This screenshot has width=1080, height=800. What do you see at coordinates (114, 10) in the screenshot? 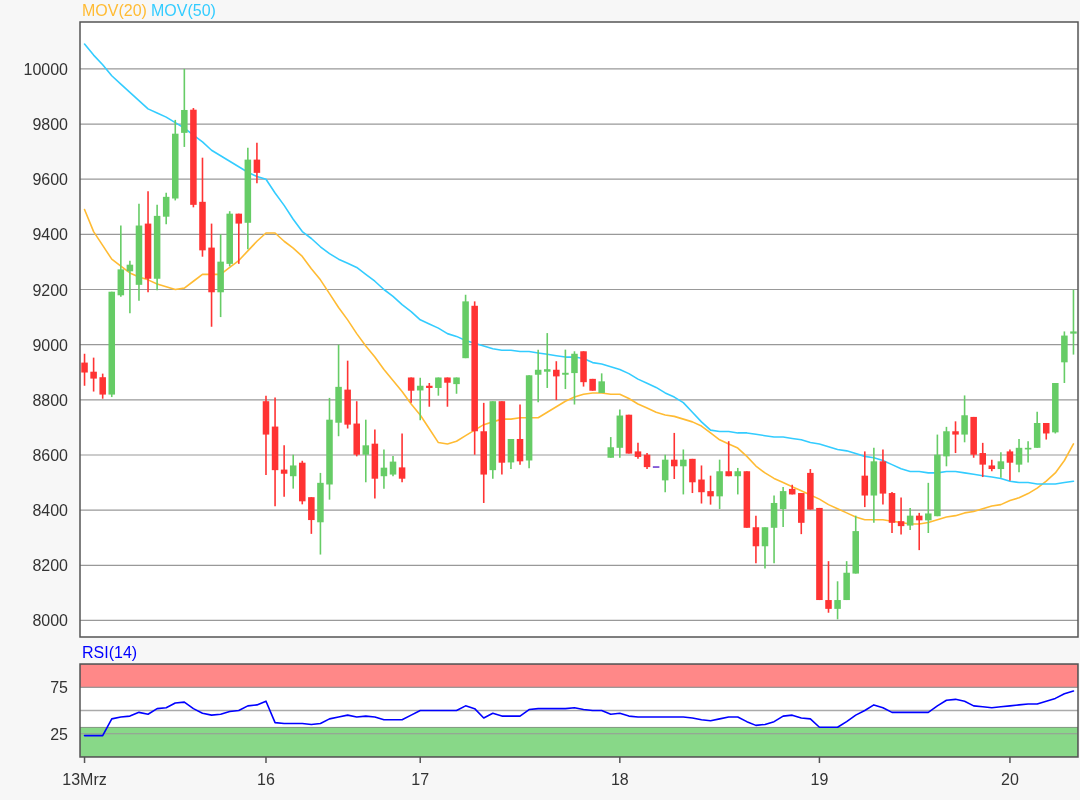
I see `text: MOV(20)` at bounding box center [114, 10].